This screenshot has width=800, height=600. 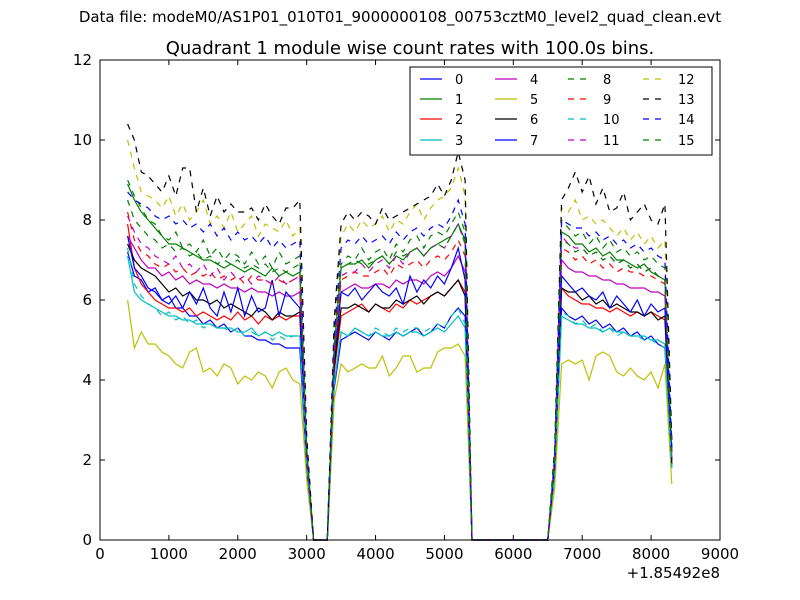 What do you see at coordinates (582, 554) in the screenshot?
I see `x-tick-label: 7000` at bounding box center [582, 554].